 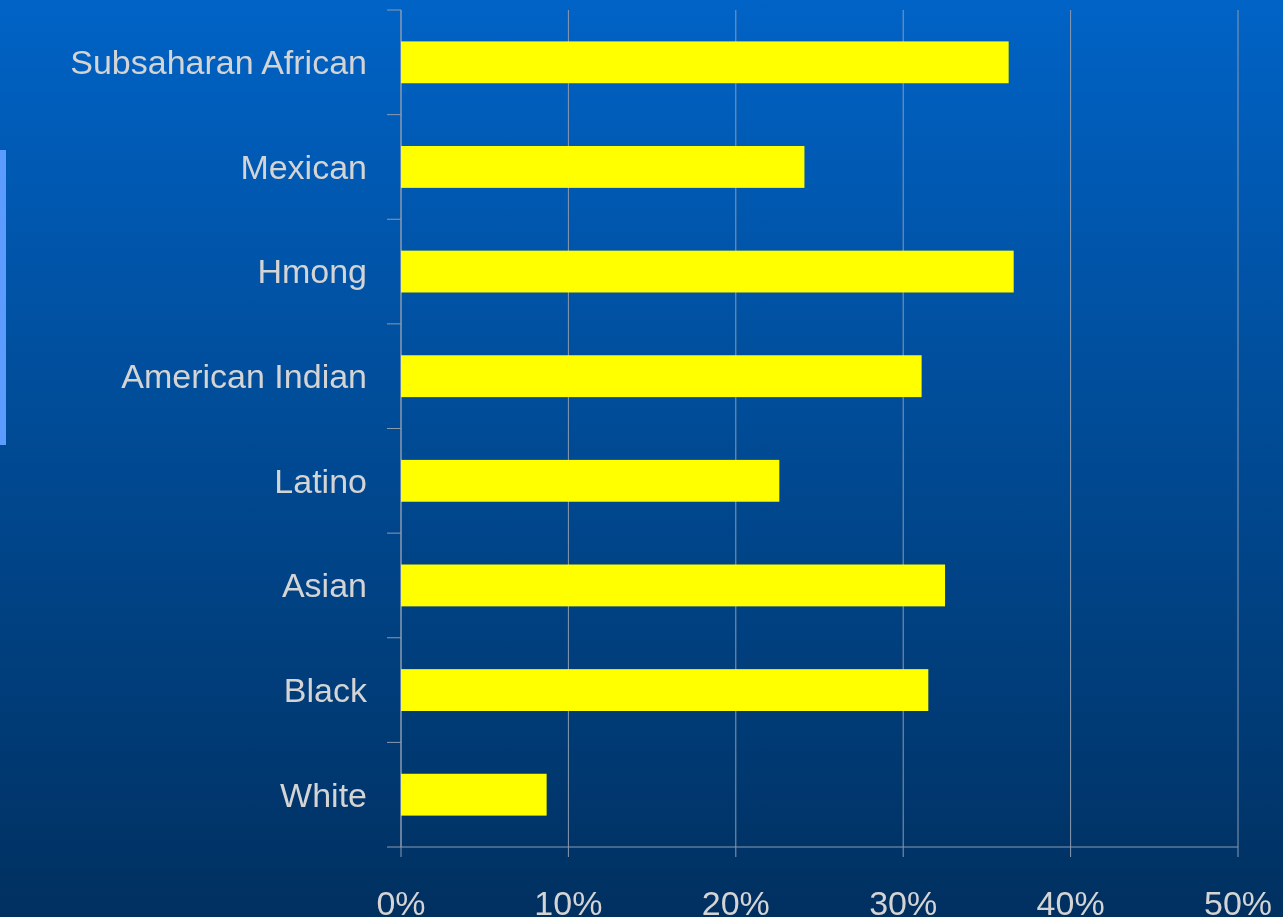 I want to click on y-tick-label: Mexican, so click(x=303, y=166).